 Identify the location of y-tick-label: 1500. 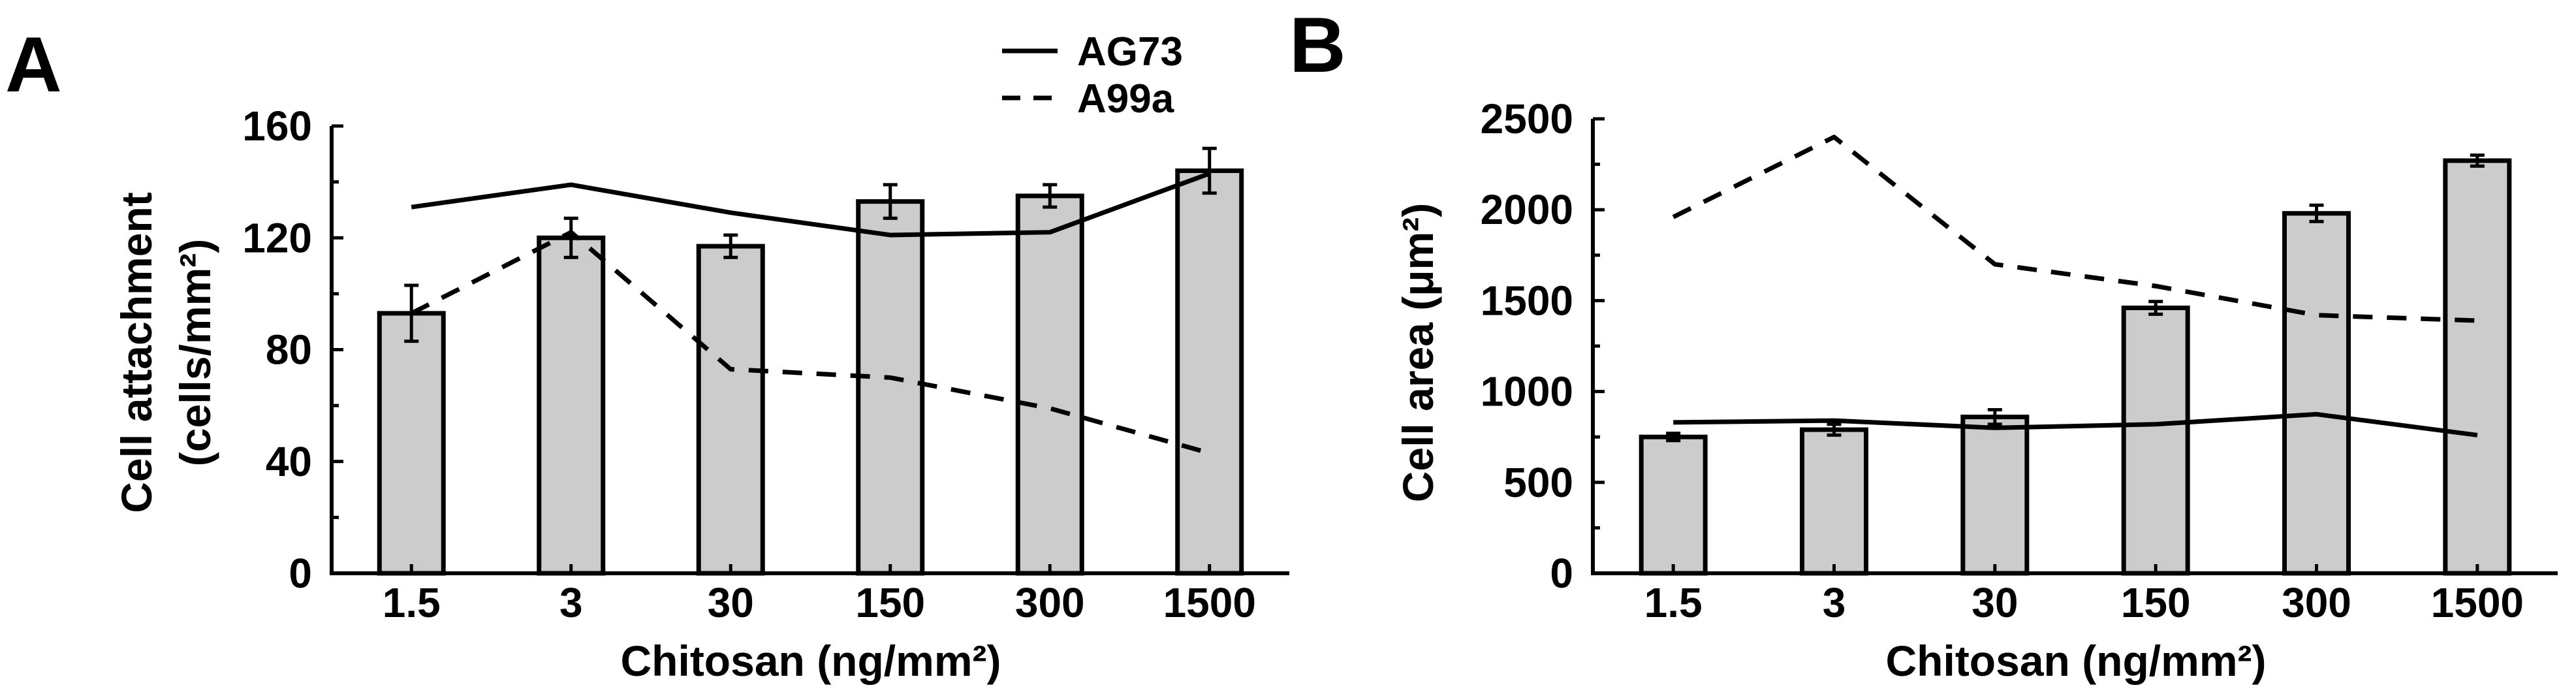
(1527, 300).